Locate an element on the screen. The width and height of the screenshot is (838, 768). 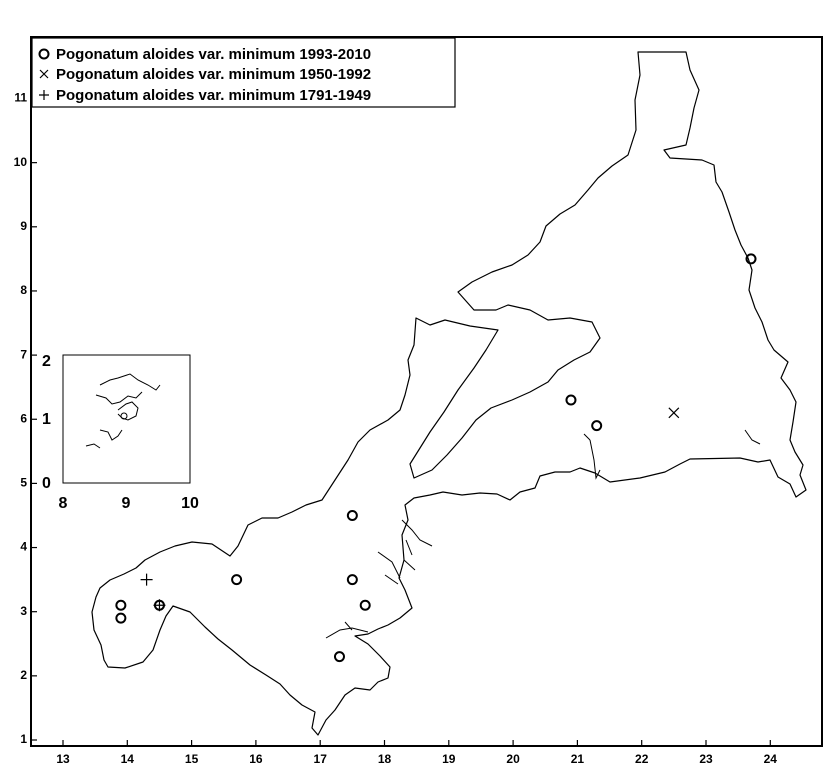
legend-label-1791-1949: Pogonatum aloides var. minimum 1791-1949 is located at coordinates (213, 95).